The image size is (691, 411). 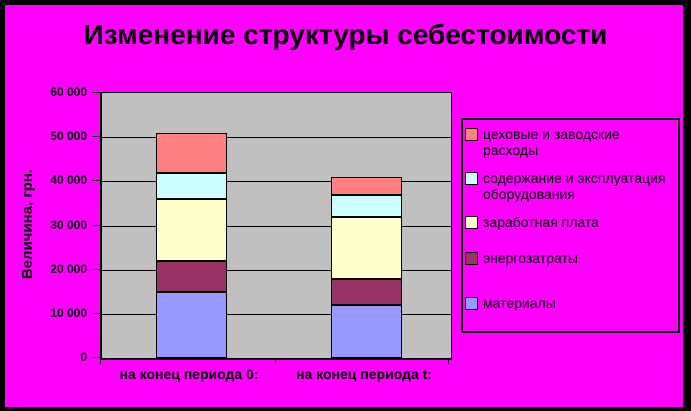 I want to click on x-category-label: на конец периода t:, so click(x=364, y=374).